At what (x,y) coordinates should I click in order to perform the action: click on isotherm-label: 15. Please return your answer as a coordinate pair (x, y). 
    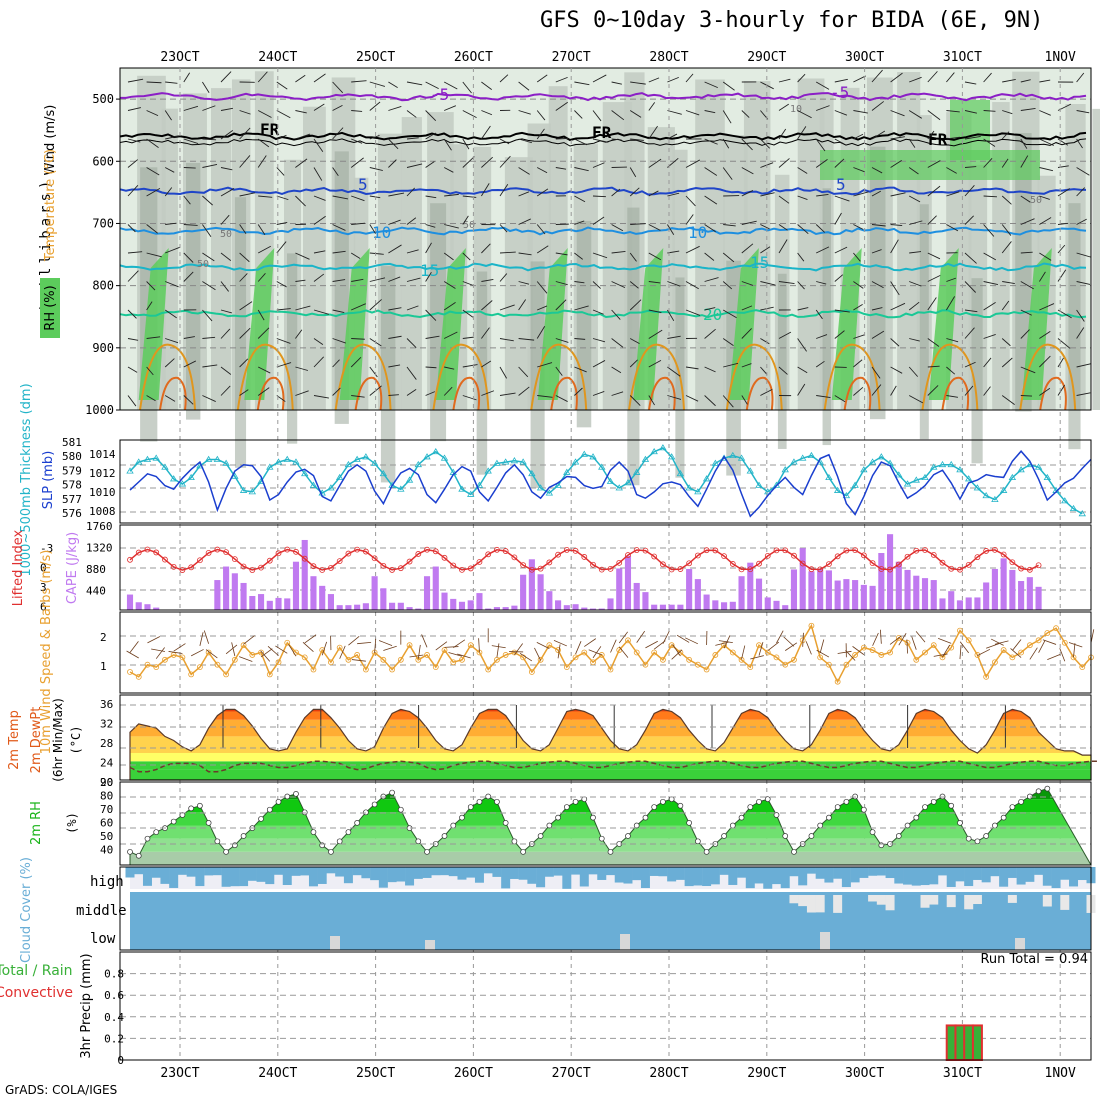
    Looking at the image, I should click on (759, 262).